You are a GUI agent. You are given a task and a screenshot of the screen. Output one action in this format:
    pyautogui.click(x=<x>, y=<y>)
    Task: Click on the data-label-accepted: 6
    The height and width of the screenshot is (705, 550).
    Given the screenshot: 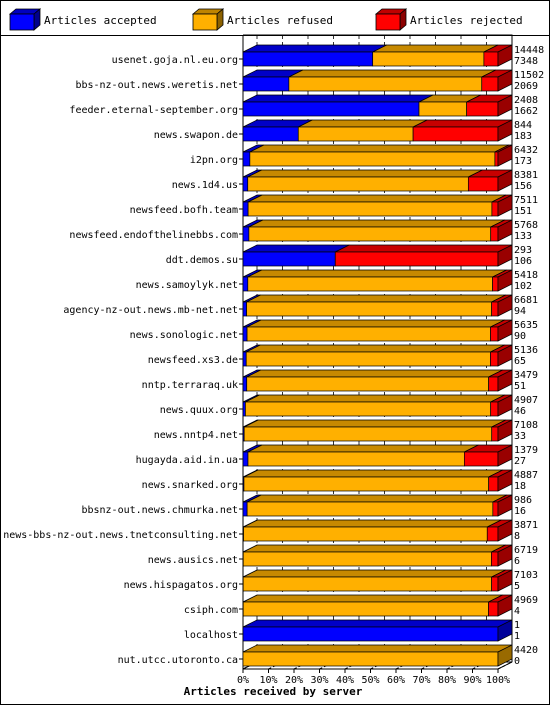 What is the action you would take?
    pyautogui.click(x=517, y=561)
    